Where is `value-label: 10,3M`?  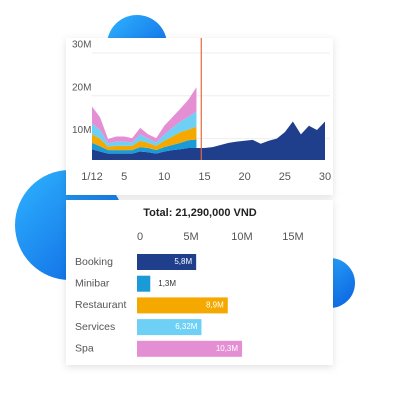 value-label: 10,3M is located at coordinates (227, 348).